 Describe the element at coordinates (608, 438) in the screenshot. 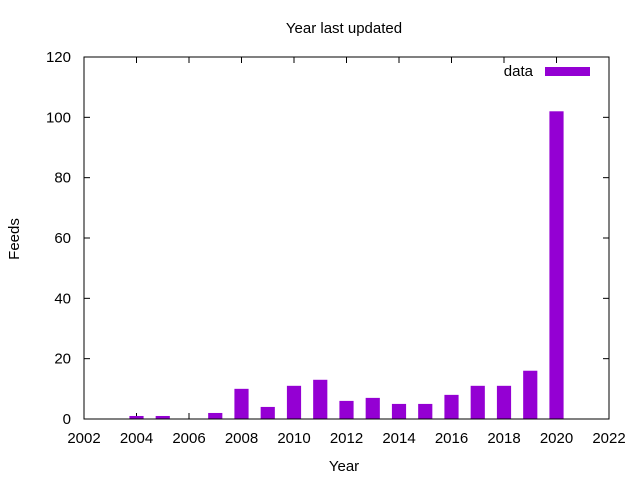

I see `x-tick-label: 2022` at that location.